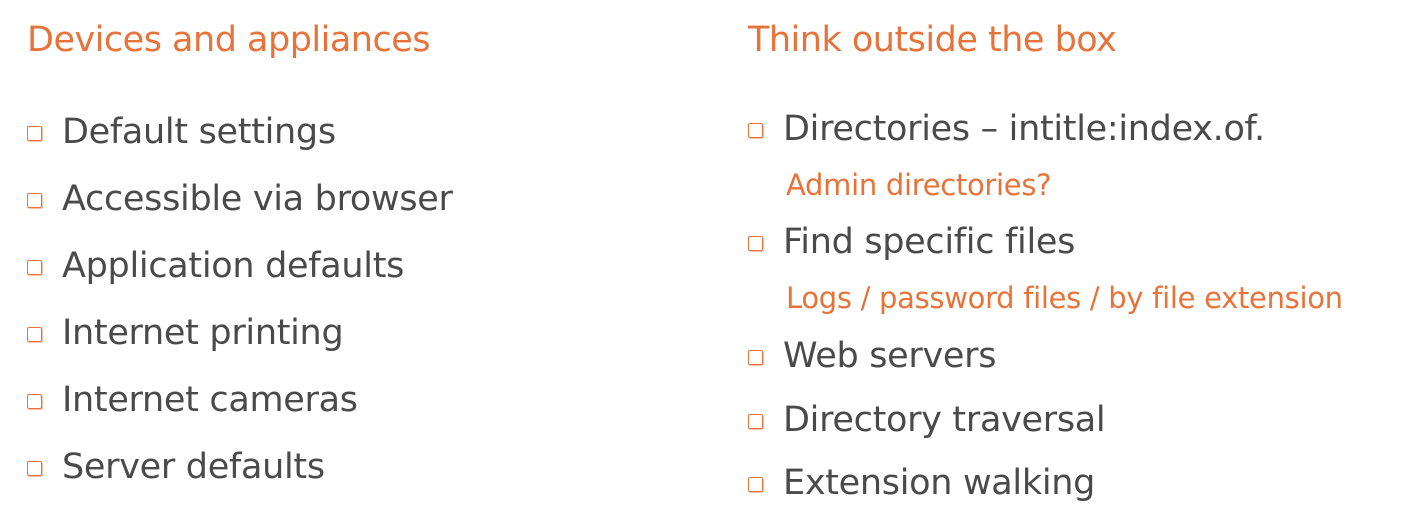 This screenshot has width=1426, height=522. What do you see at coordinates (193, 467) in the screenshot?
I see `list-item-label: Server defaults` at bounding box center [193, 467].